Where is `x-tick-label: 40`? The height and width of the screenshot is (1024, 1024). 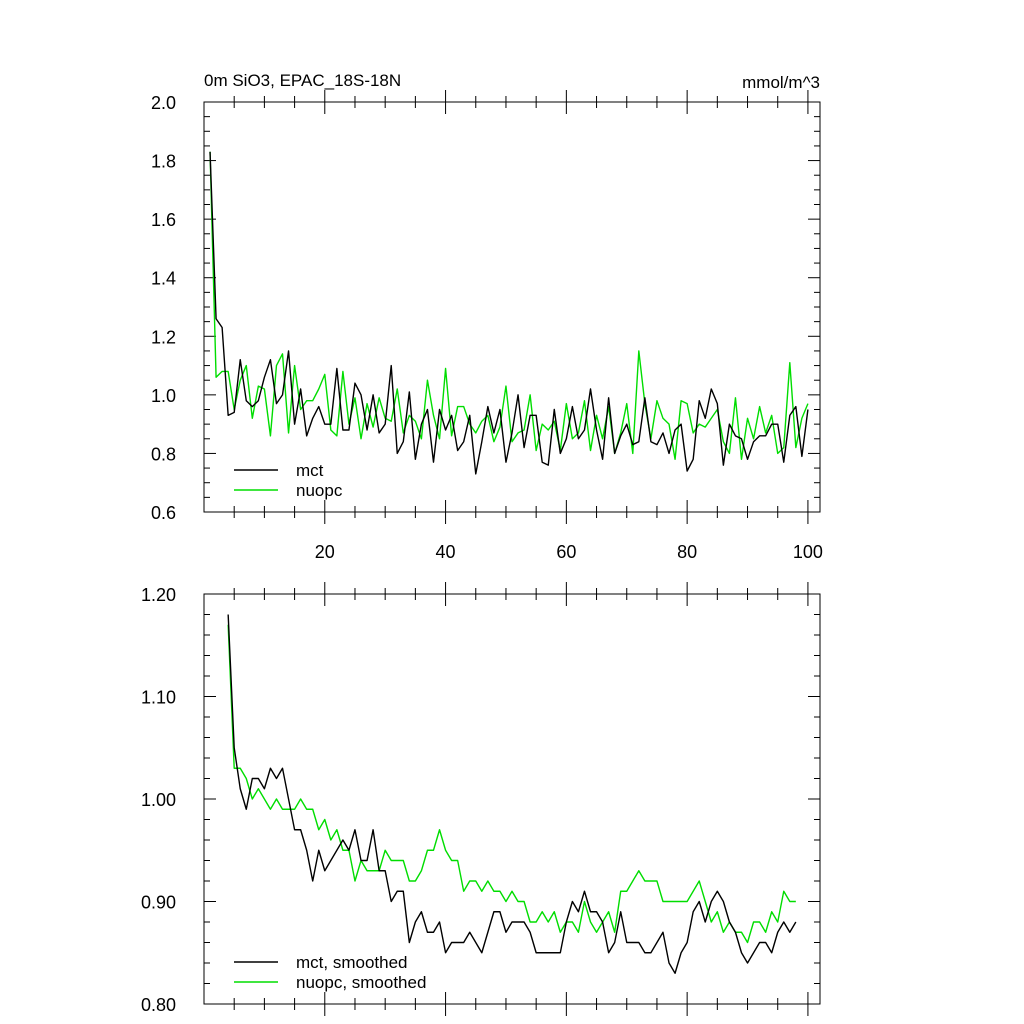 x-tick-label: 40 is located at coordinates (446, 552).